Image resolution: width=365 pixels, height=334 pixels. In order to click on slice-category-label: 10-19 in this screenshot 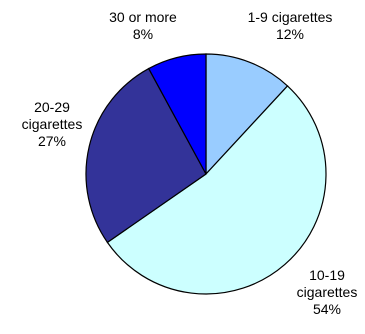, I will do `click(327, 275)`.